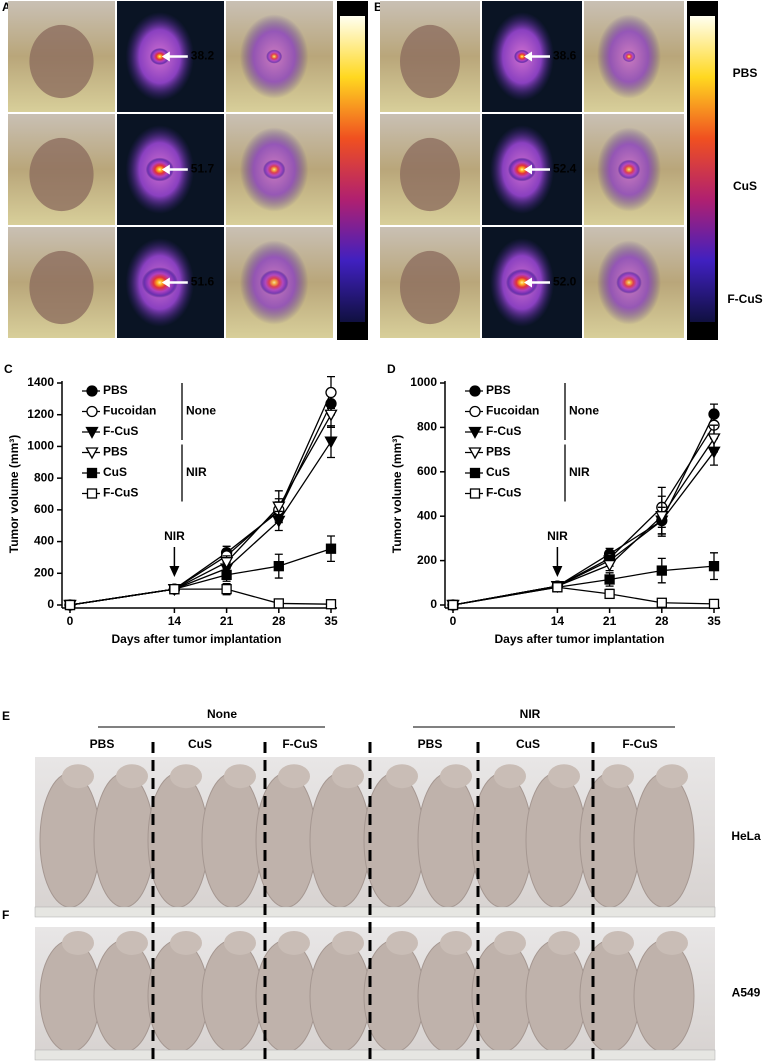  What do you see at coordinates (196, 472) in the screenshot?
I see `legend-group-label: NIR` at bounding box center [196, 472].